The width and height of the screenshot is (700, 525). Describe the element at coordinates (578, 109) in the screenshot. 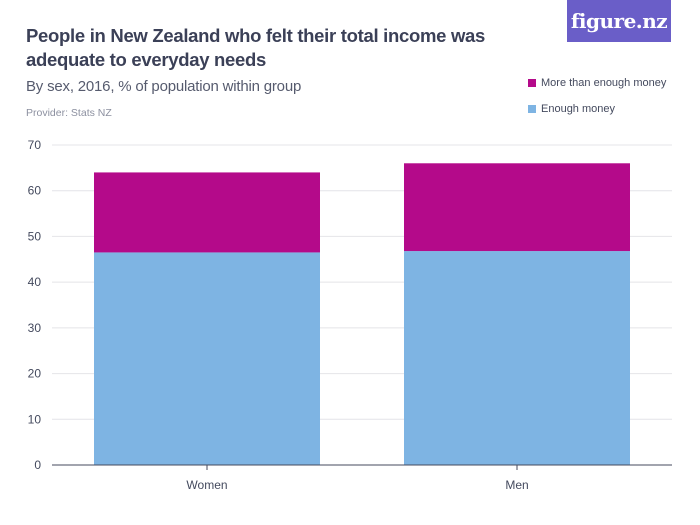

I see `legend-label-enough: Enough money` at that location.